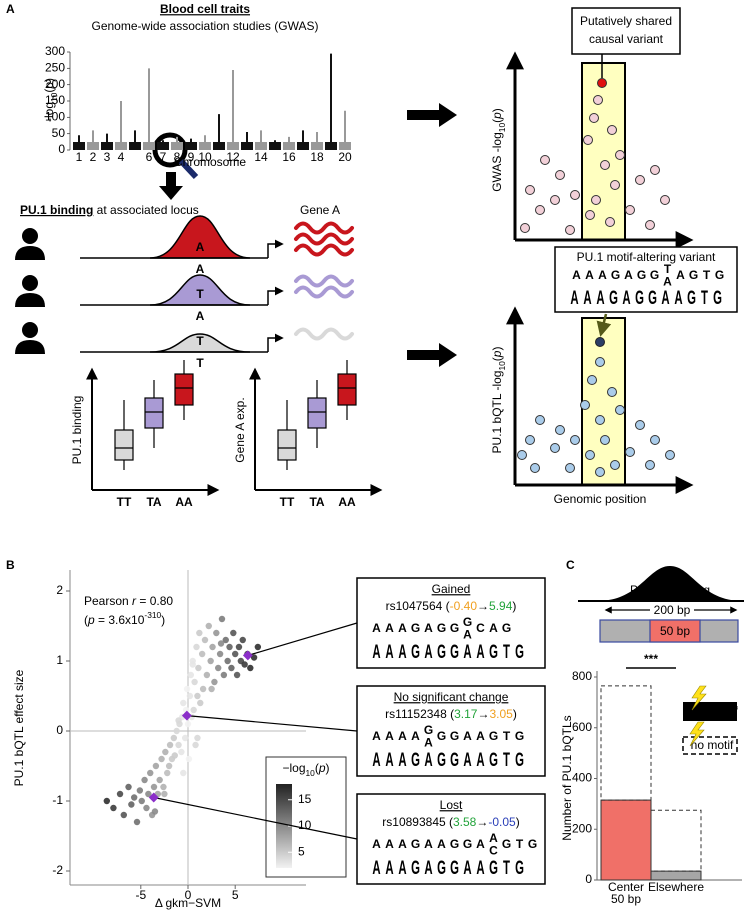 This screenshot has height=913, width=744. I want to click on y-tick-label: 0, so click(588, 879).